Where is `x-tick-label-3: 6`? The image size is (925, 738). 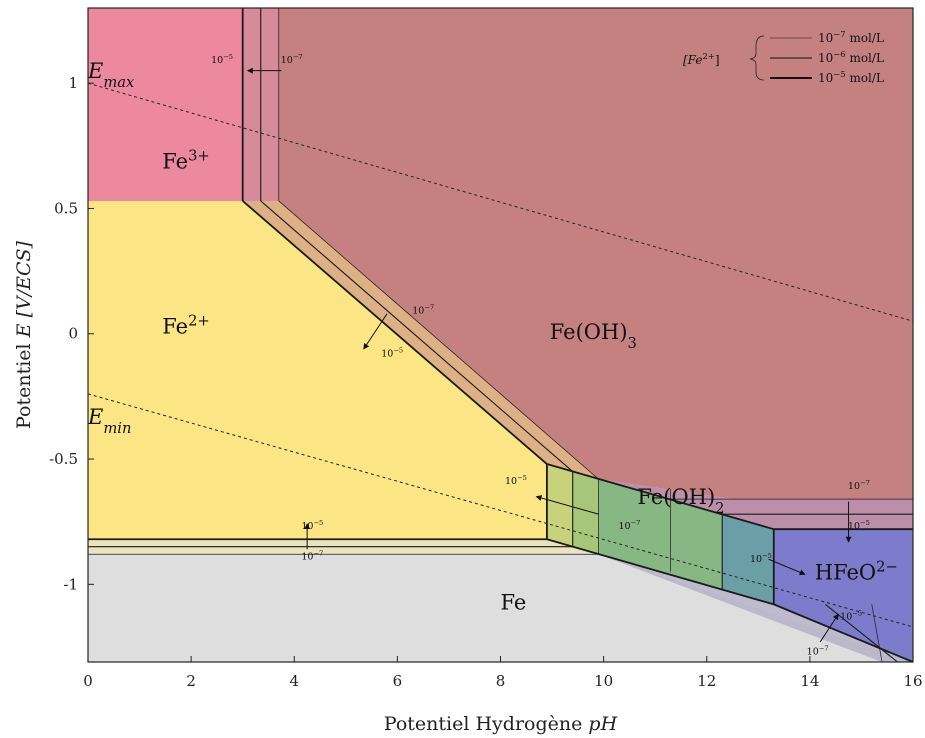
x-tick-label-3: 6 is located at coordinates (398, 681).